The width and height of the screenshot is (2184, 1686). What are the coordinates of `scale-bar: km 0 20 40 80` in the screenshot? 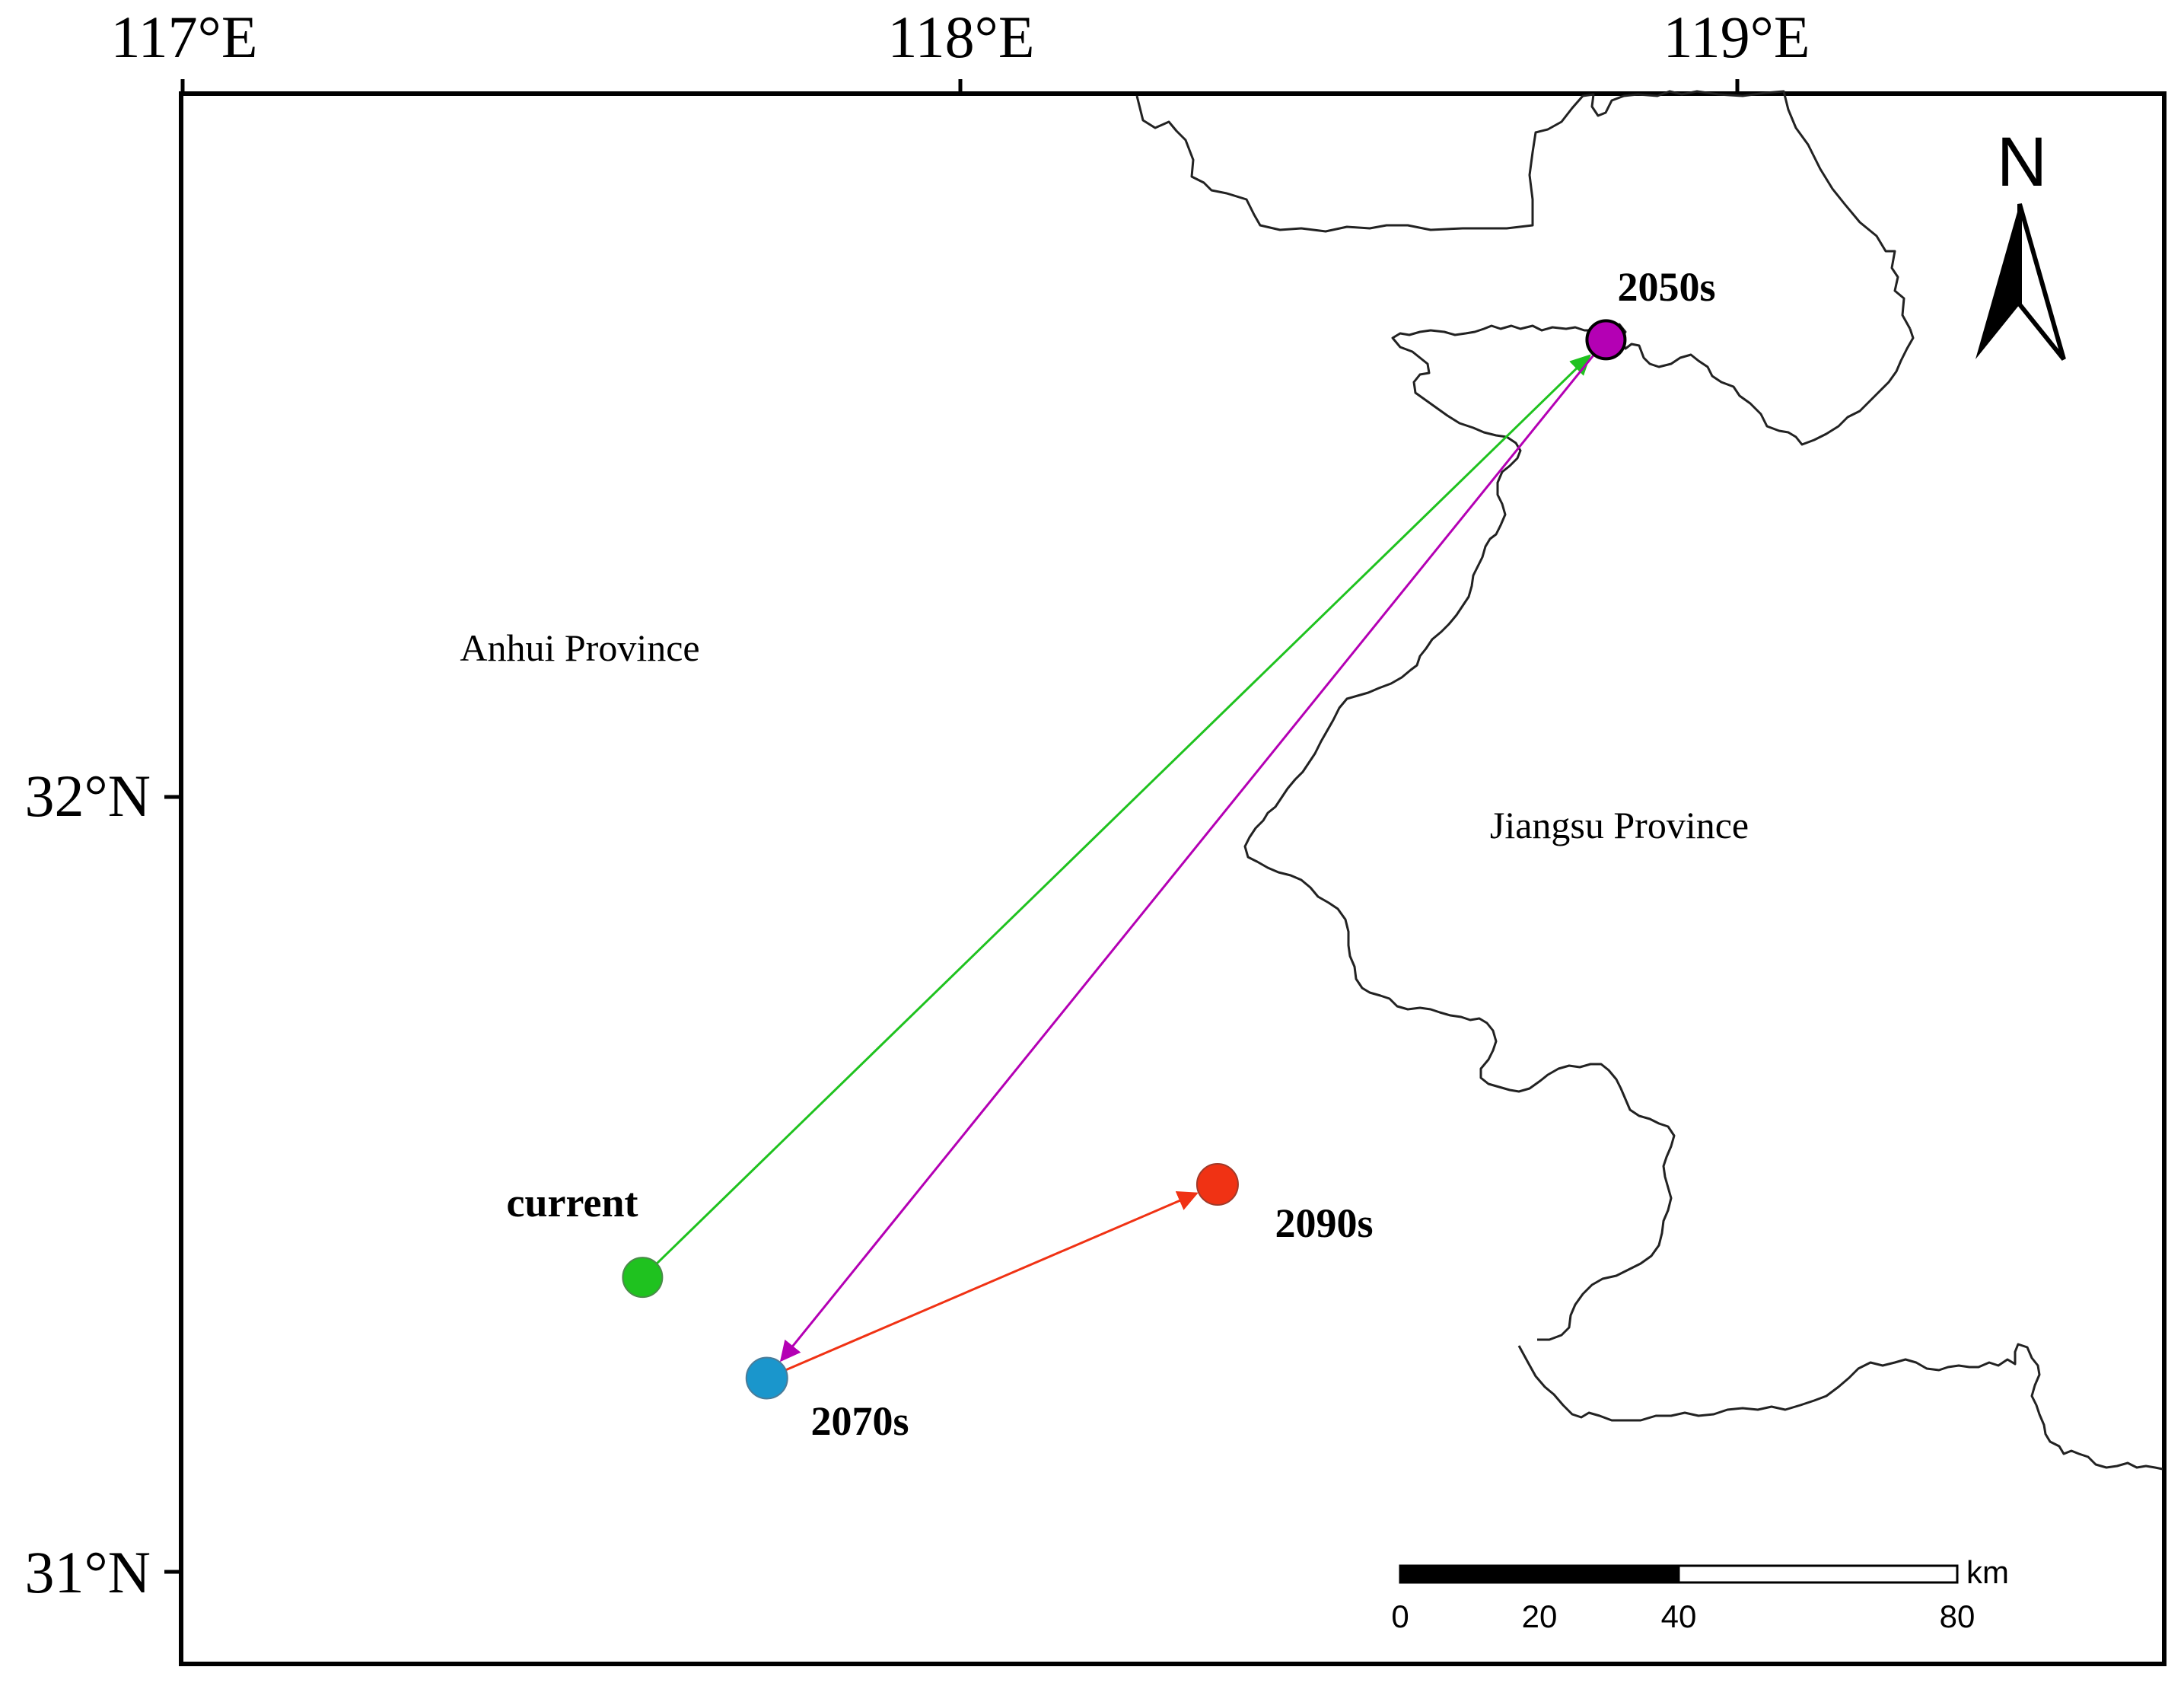 It's located at (1700, 1594).